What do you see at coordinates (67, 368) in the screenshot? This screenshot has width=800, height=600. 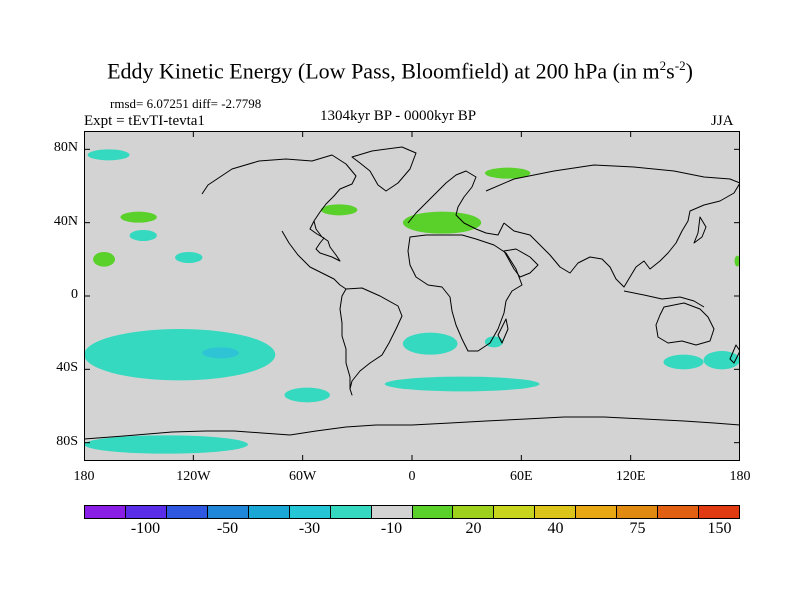 I see `latitude-label: 40S` at bounding box center [67, 368].